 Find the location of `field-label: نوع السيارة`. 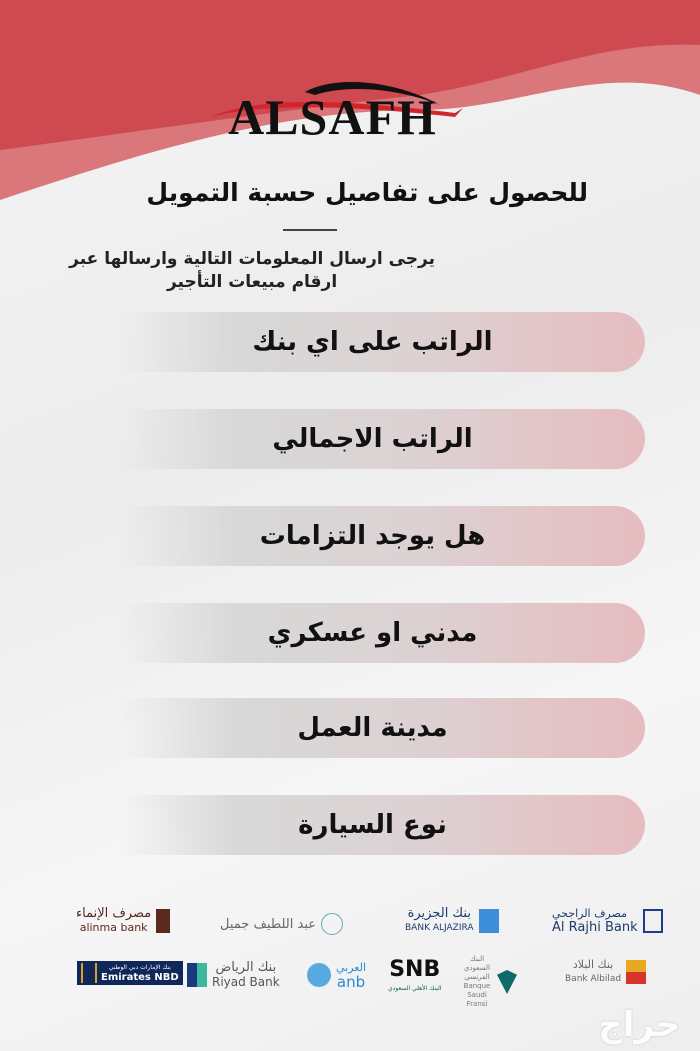

field-label: نوع السيارة is located at coordinates (372, 825).